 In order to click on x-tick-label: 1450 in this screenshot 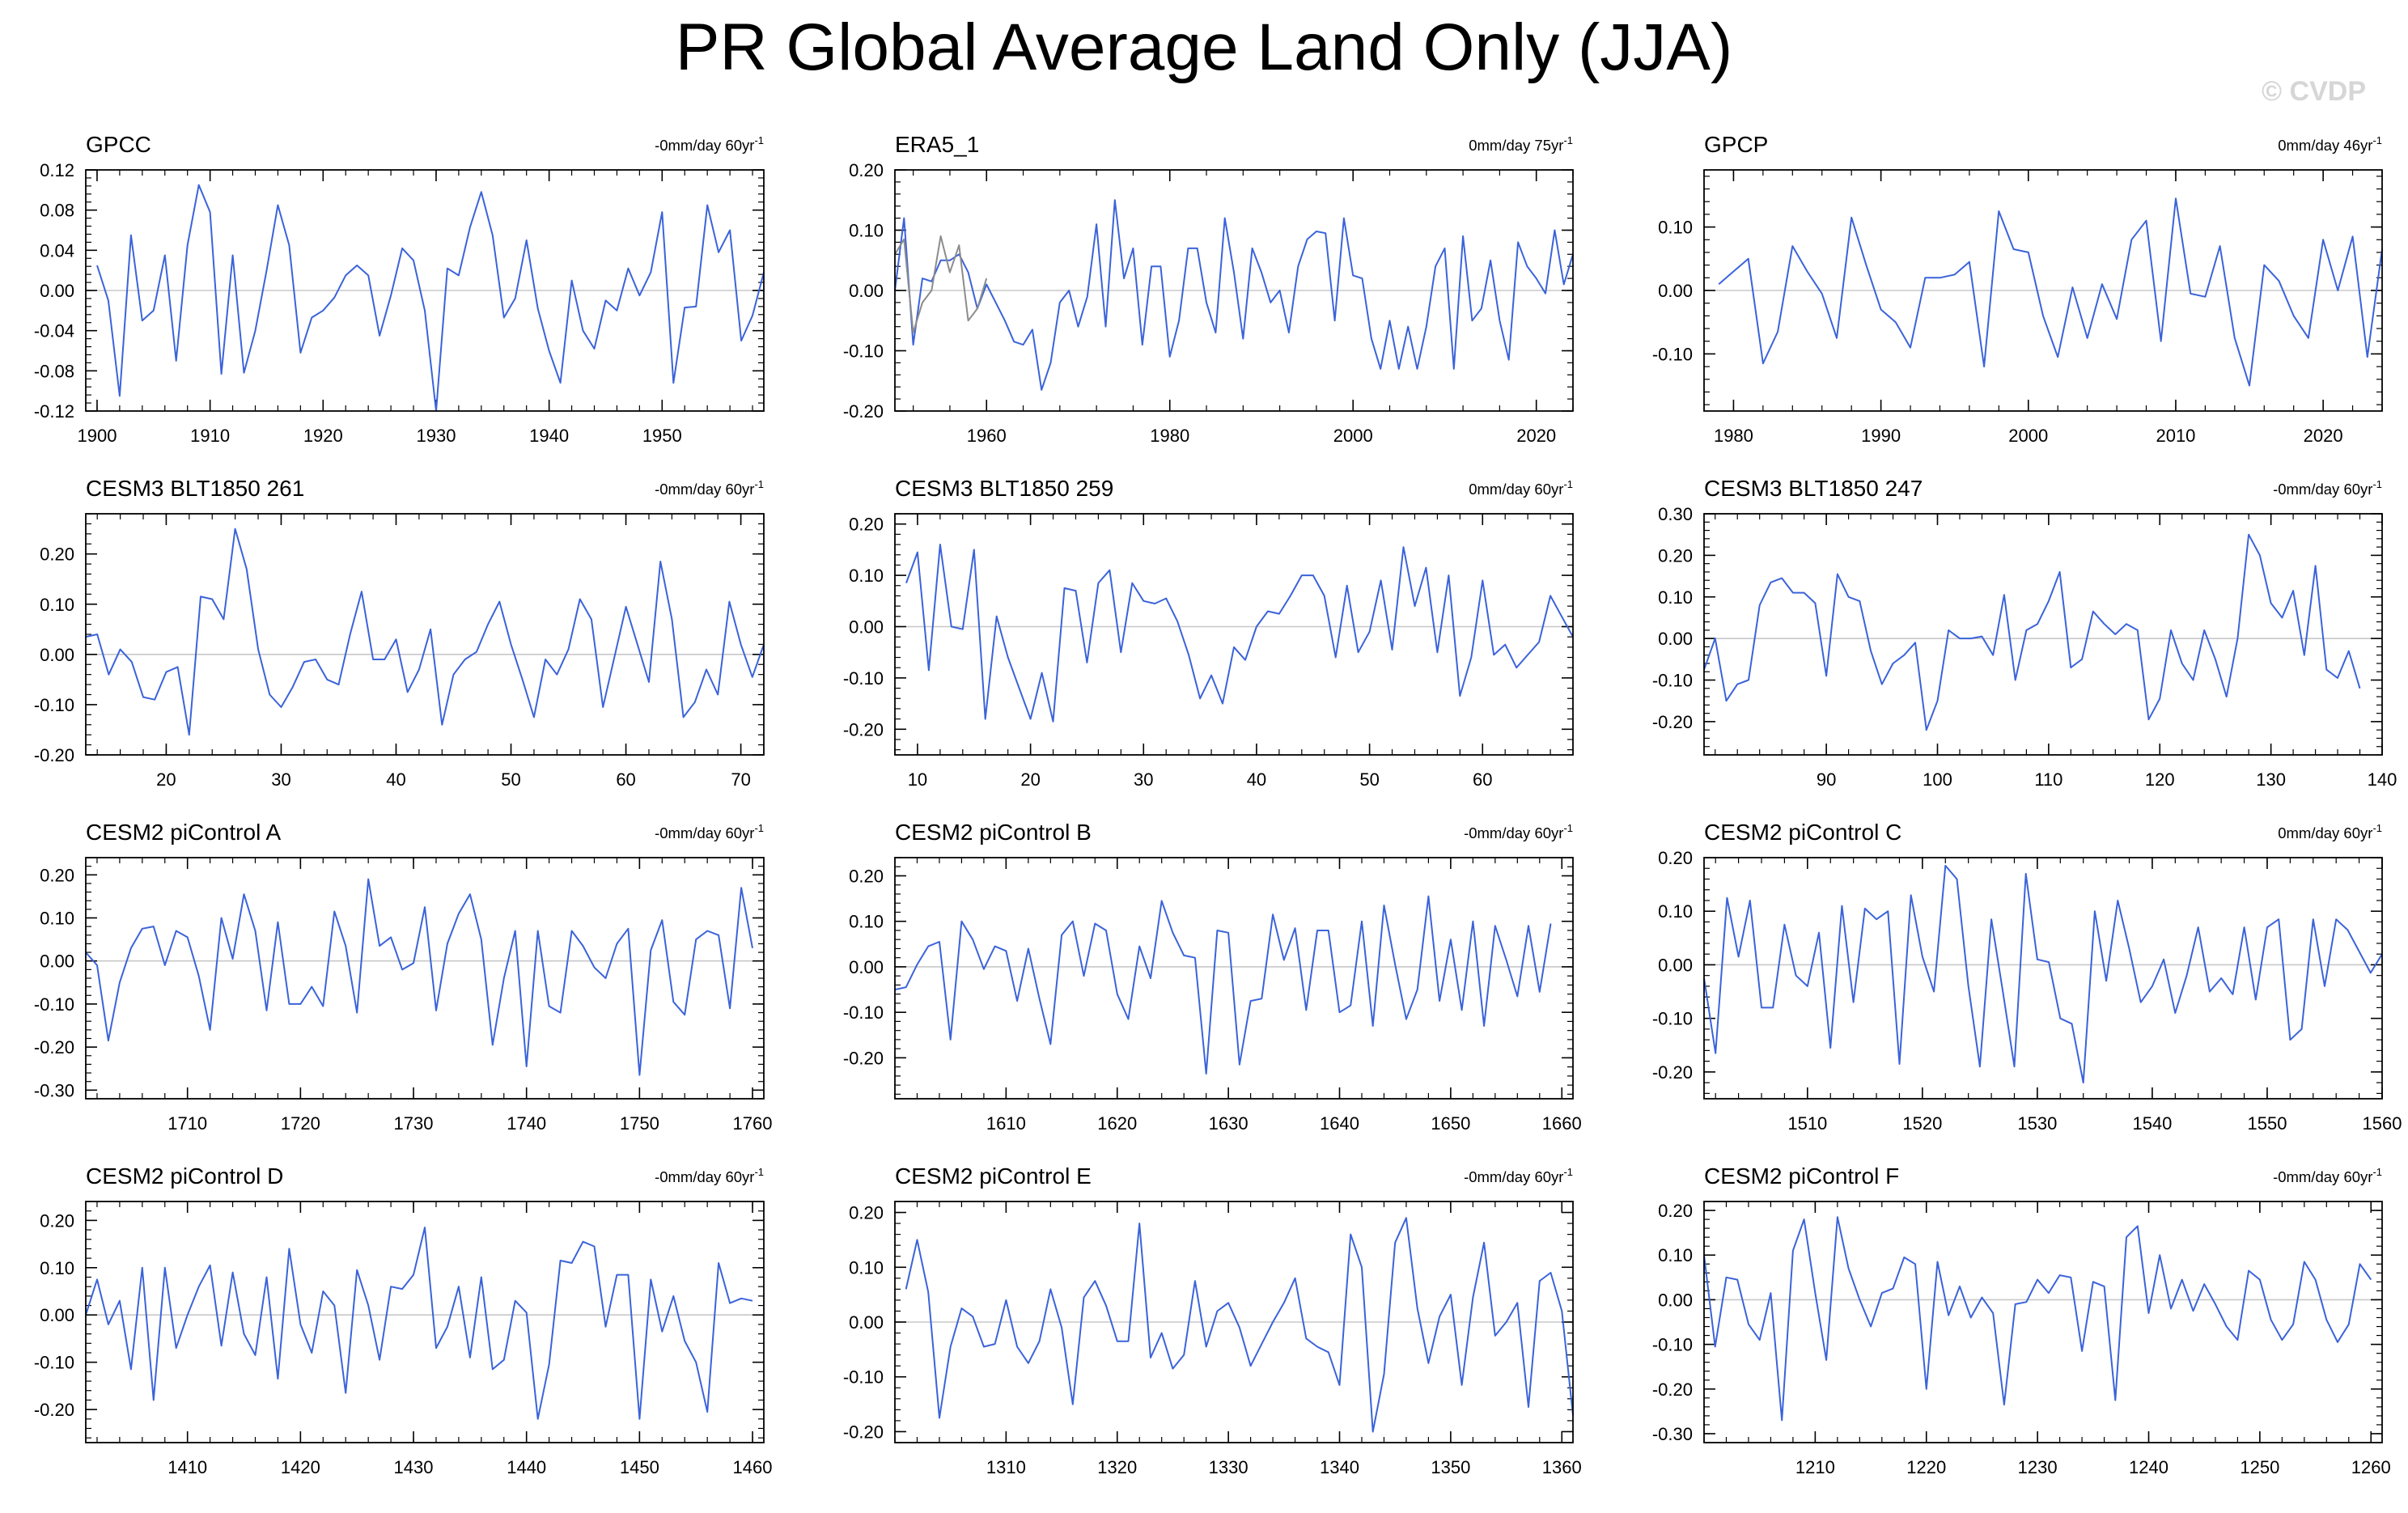, I will do `click(639, 1467)`.